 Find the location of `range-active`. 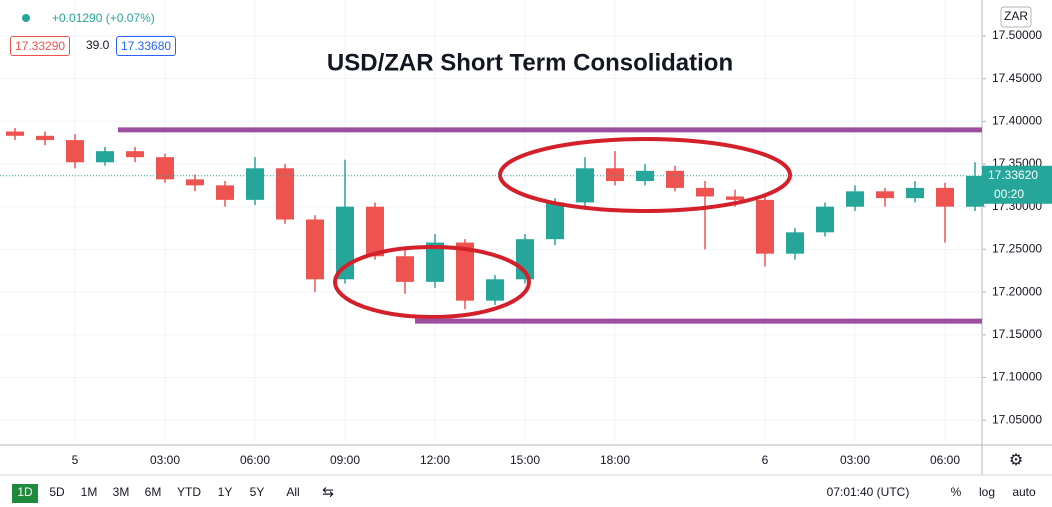

range-active is located at coordinates (25, 493).